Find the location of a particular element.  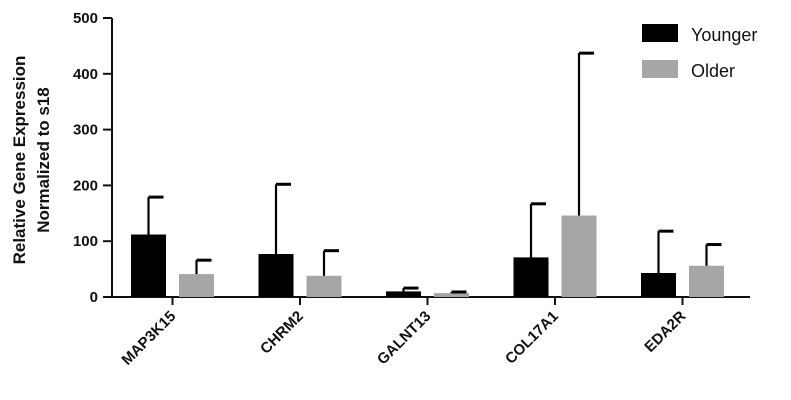

bar-younger-col17a1 is located at coordinates (531, 277).